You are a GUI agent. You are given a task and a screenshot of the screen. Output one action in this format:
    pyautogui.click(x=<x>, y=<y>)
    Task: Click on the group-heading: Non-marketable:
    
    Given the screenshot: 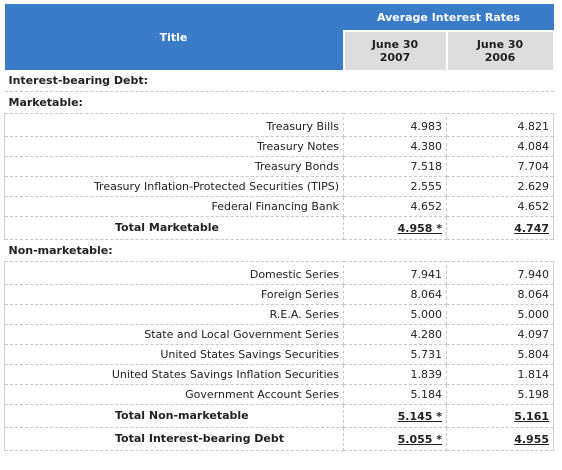 What is the action you would take?
    pyautogui.click(x=279, y=250)
    